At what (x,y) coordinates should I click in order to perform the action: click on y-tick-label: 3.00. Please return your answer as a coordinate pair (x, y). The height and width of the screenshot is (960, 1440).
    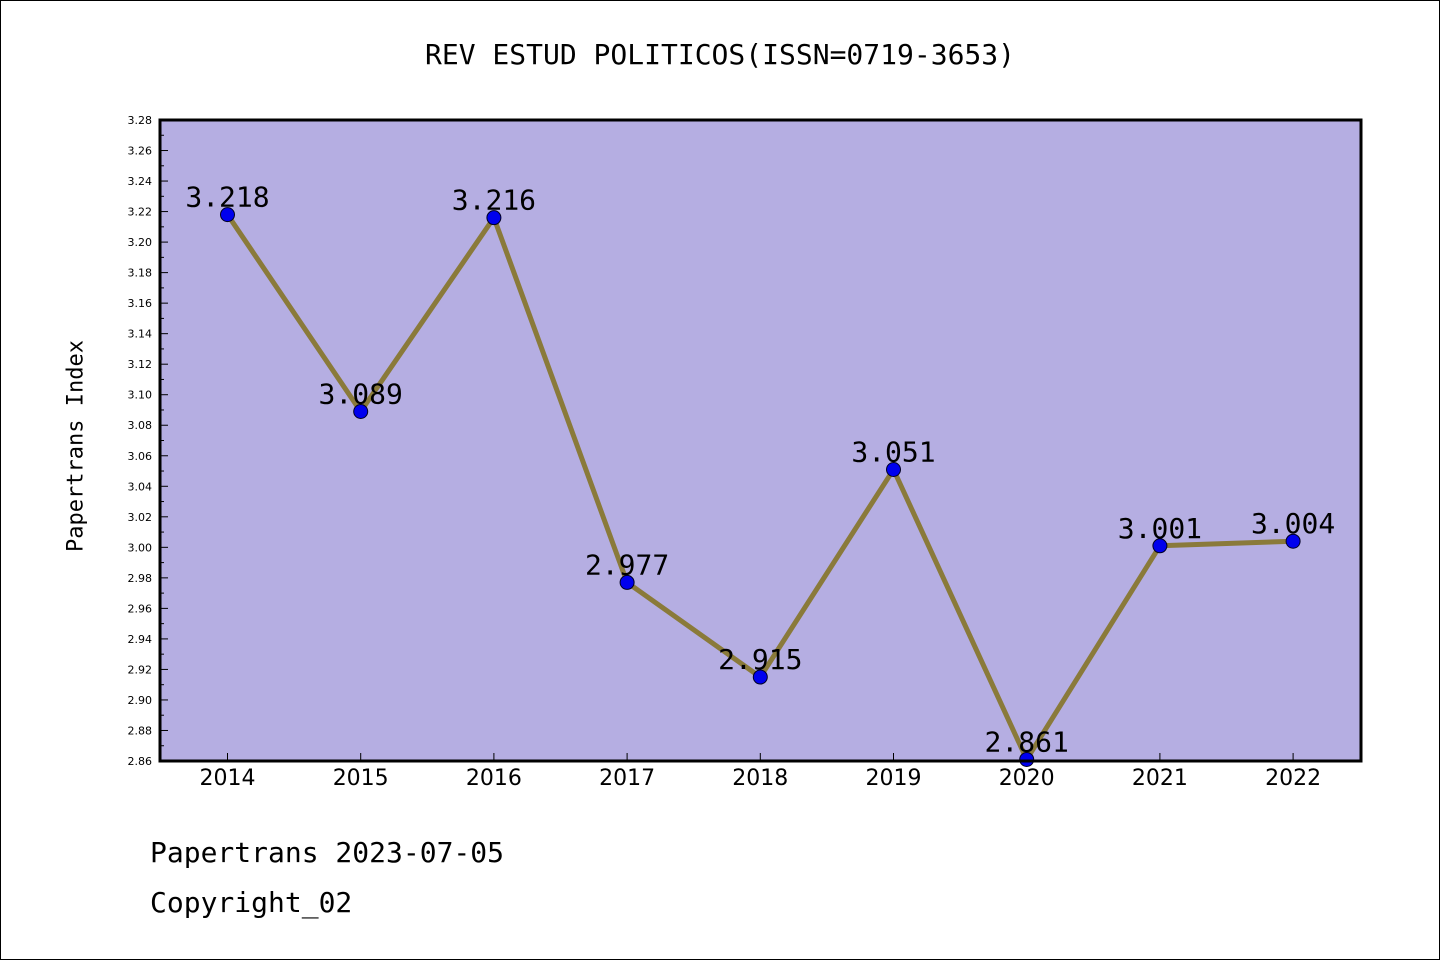
    Looking at the image, I should click on (140, 547).